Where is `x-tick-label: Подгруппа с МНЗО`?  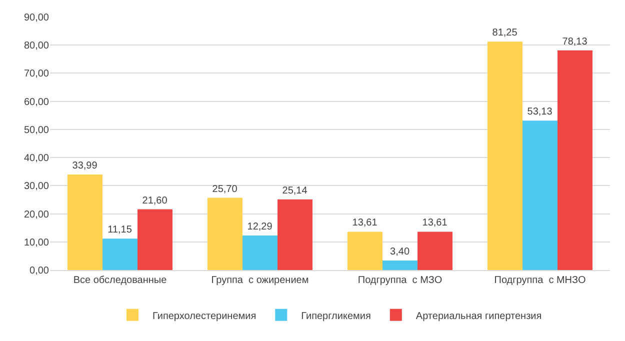 x-tick-label: Подгруппа с МНЗО is located at coordinates (540, 280).